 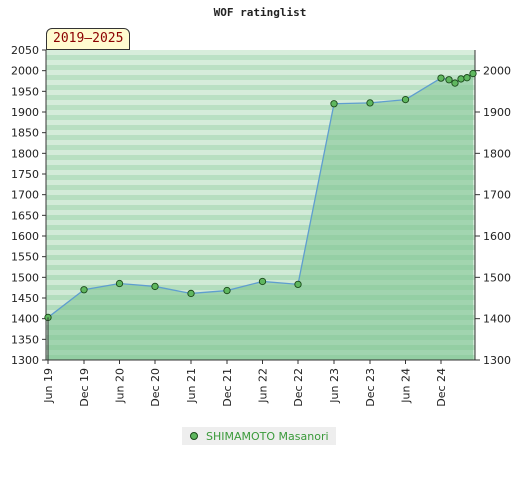 I want to click on left-tick-label: 1500, so click(x=25, y=277).